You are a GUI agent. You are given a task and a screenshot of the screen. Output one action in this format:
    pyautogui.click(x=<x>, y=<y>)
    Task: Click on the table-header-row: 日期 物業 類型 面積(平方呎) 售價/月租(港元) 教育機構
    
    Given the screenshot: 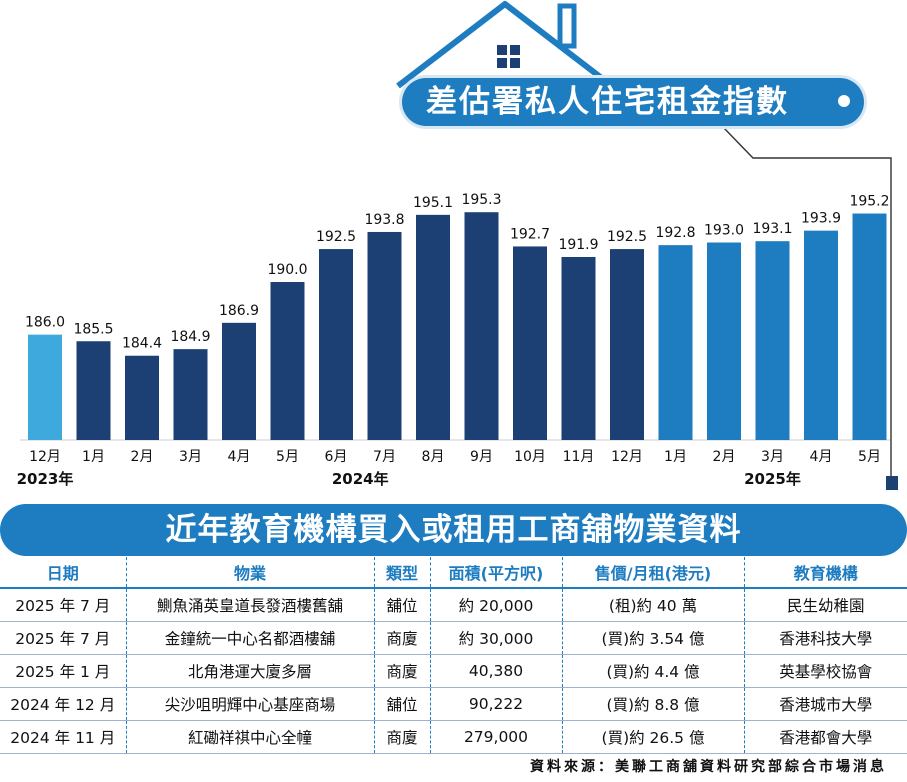 What is the action you would take?
    pyautogui.click(x=453, y=573)
    